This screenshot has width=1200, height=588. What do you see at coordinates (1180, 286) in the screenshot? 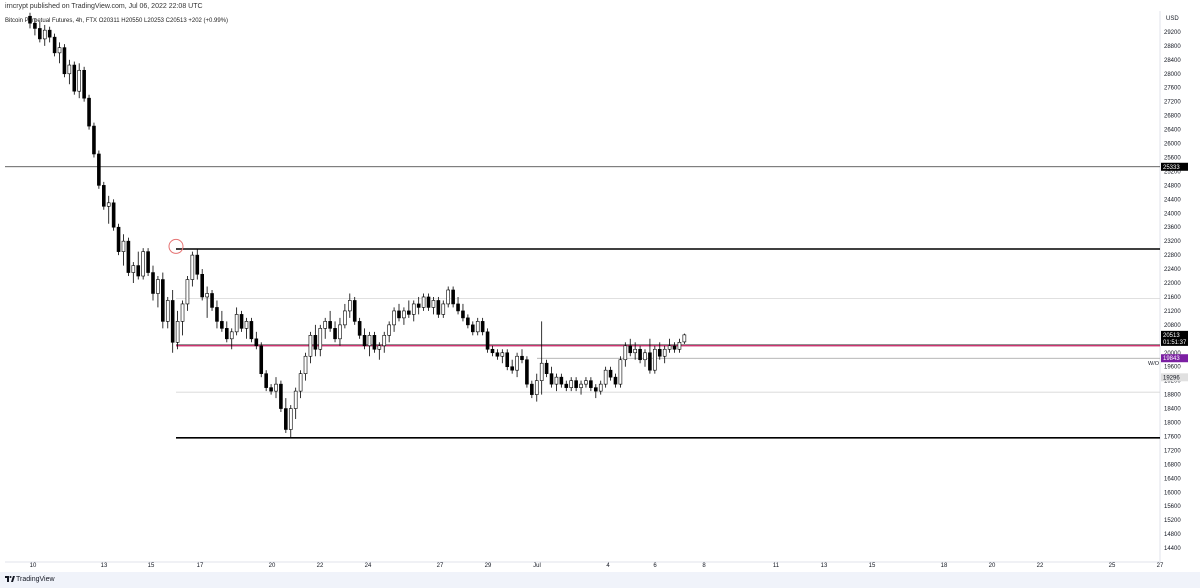
I see `price-axis-area` at bounding box center [1180, 286].